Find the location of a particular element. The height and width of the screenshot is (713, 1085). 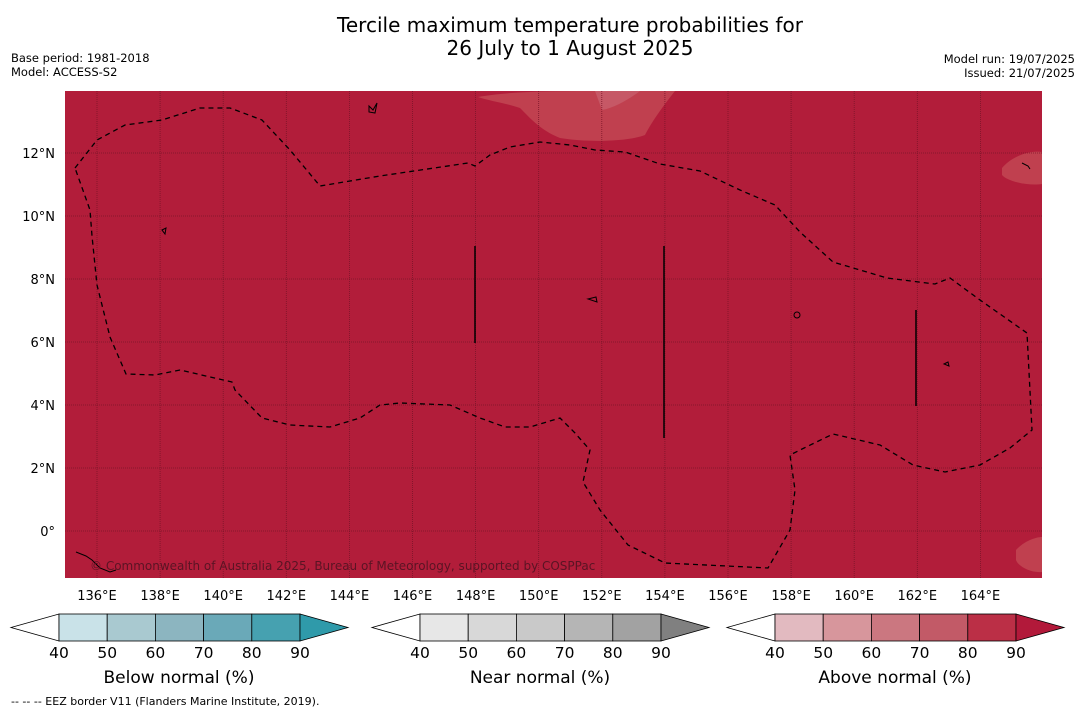

lon-tick-label: 136°E is located at coordinates (97, 596).